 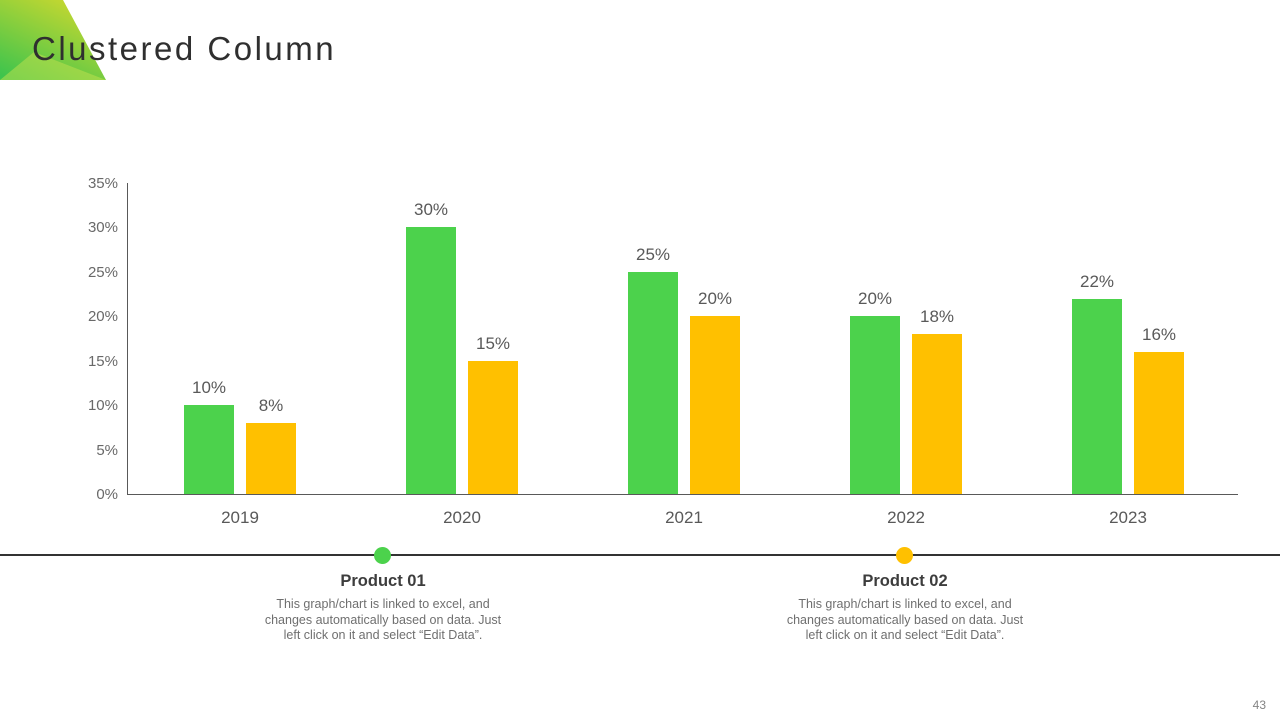 What do you see at coordinates (107, 494) in the screenshot?
I see `y-axis-tick-label: 0%` at bounding box center [107, 494].